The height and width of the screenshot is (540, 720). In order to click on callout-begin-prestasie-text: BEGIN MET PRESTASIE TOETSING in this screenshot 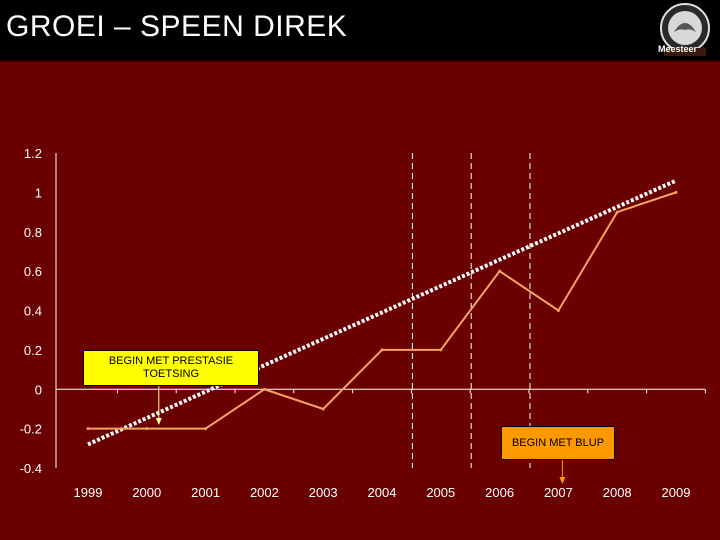, I will do `click(171, 367)`.